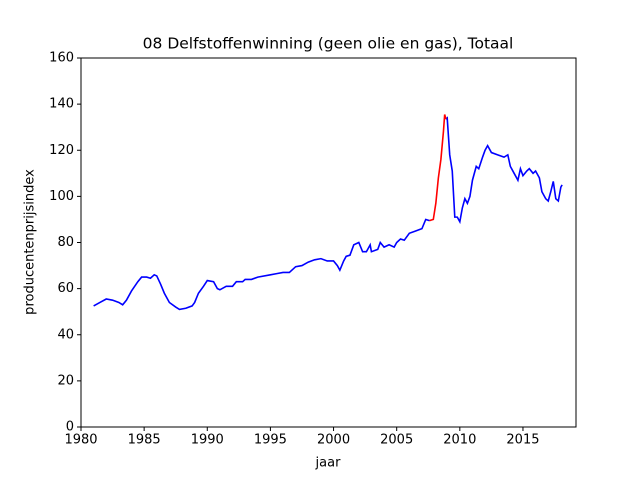  I want to click on y-tick-label: 120, so click(61, 150).